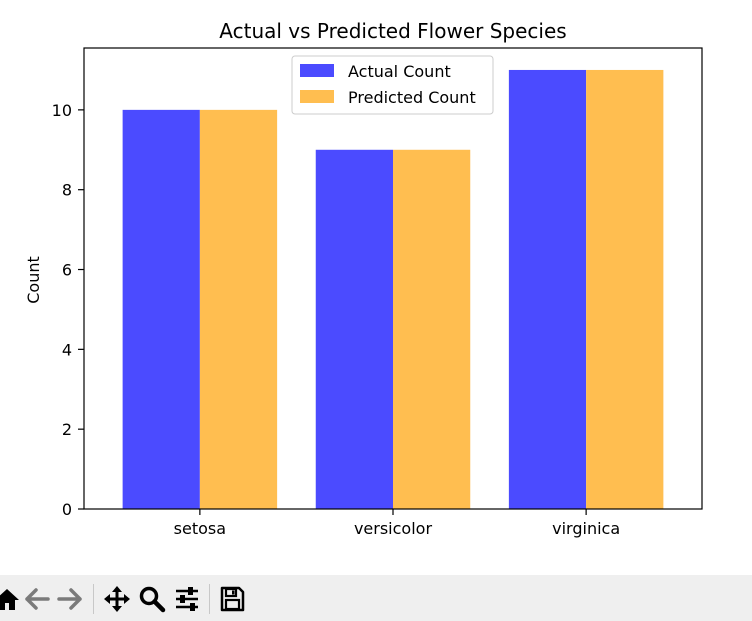 Image resolution: width=752 pixels, height=621 pixels. I want to click on legend: Actual Count Predicted Count, so click(392, 85).